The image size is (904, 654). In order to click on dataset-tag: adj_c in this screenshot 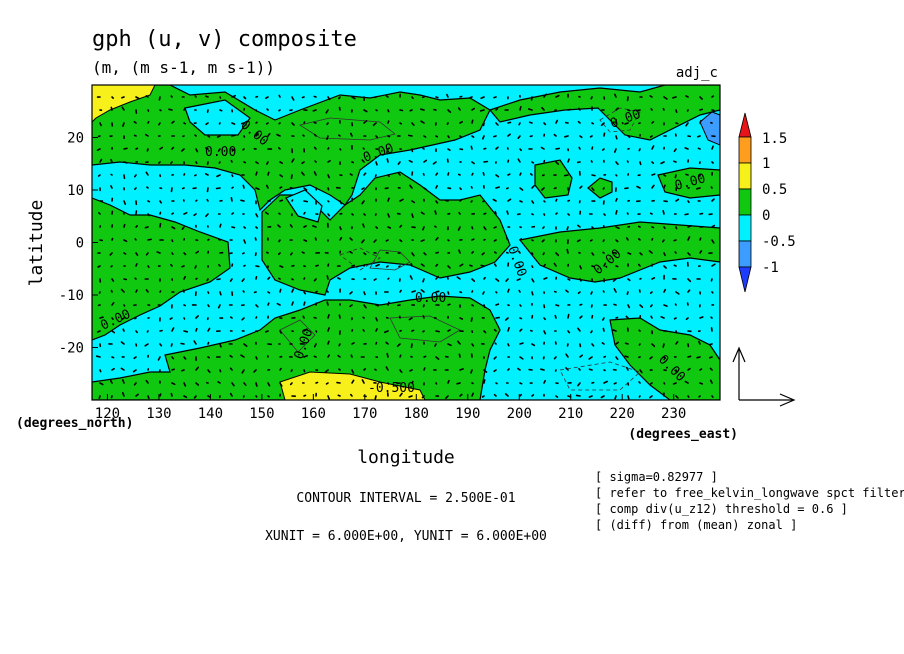, I will do `click(697, 73)`.